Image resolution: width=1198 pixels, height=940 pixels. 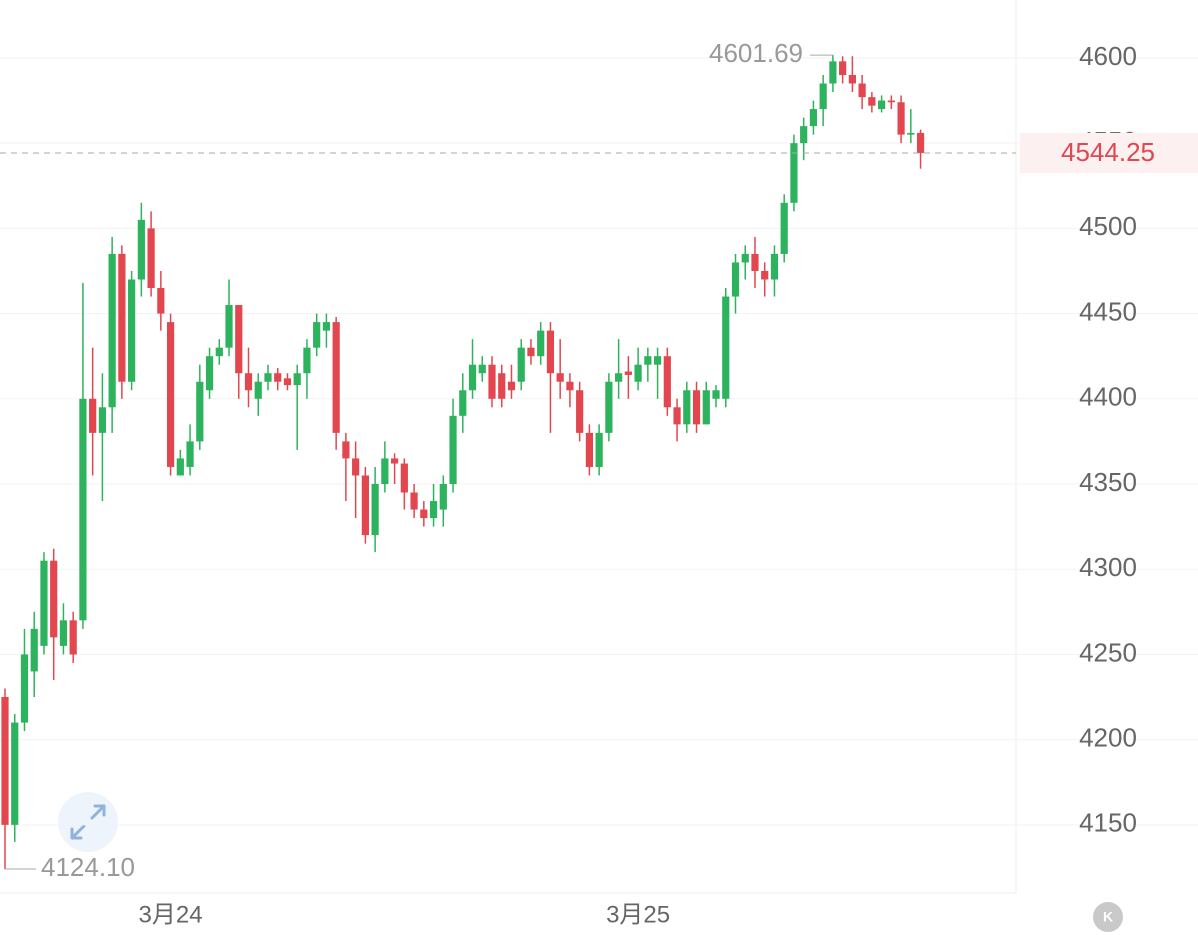 What do you see at coordinates (1108, 567) in the screenshot?
I see `y-tick-label: 4300` at bounding box center [1108, 567].